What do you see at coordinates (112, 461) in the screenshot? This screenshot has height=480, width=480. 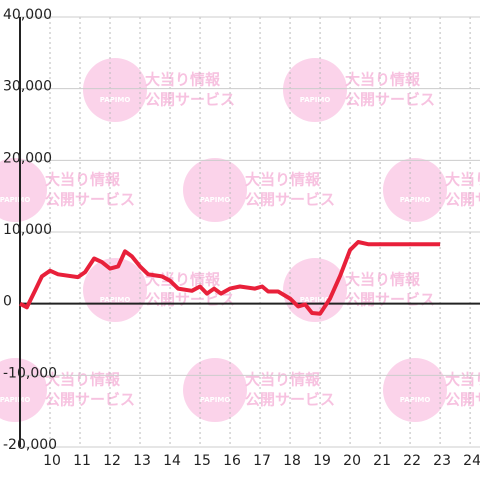 I see `x-tick-label: 12` at bounding box center [112, 461].